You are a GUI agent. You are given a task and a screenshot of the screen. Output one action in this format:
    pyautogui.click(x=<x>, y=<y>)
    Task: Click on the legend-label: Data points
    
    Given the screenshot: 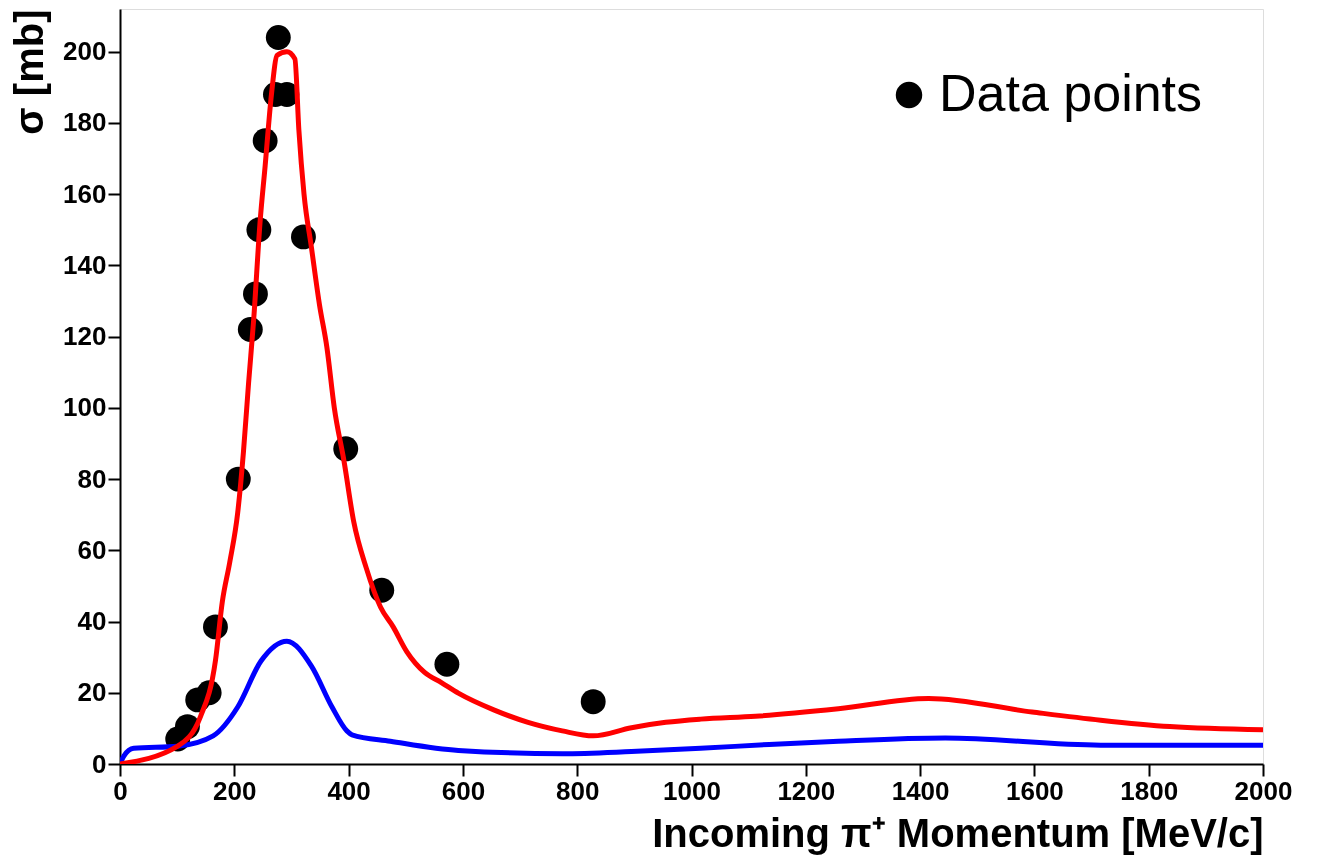 What is the action you would take?
    pyautogui.click(x=1071, y=93)
    